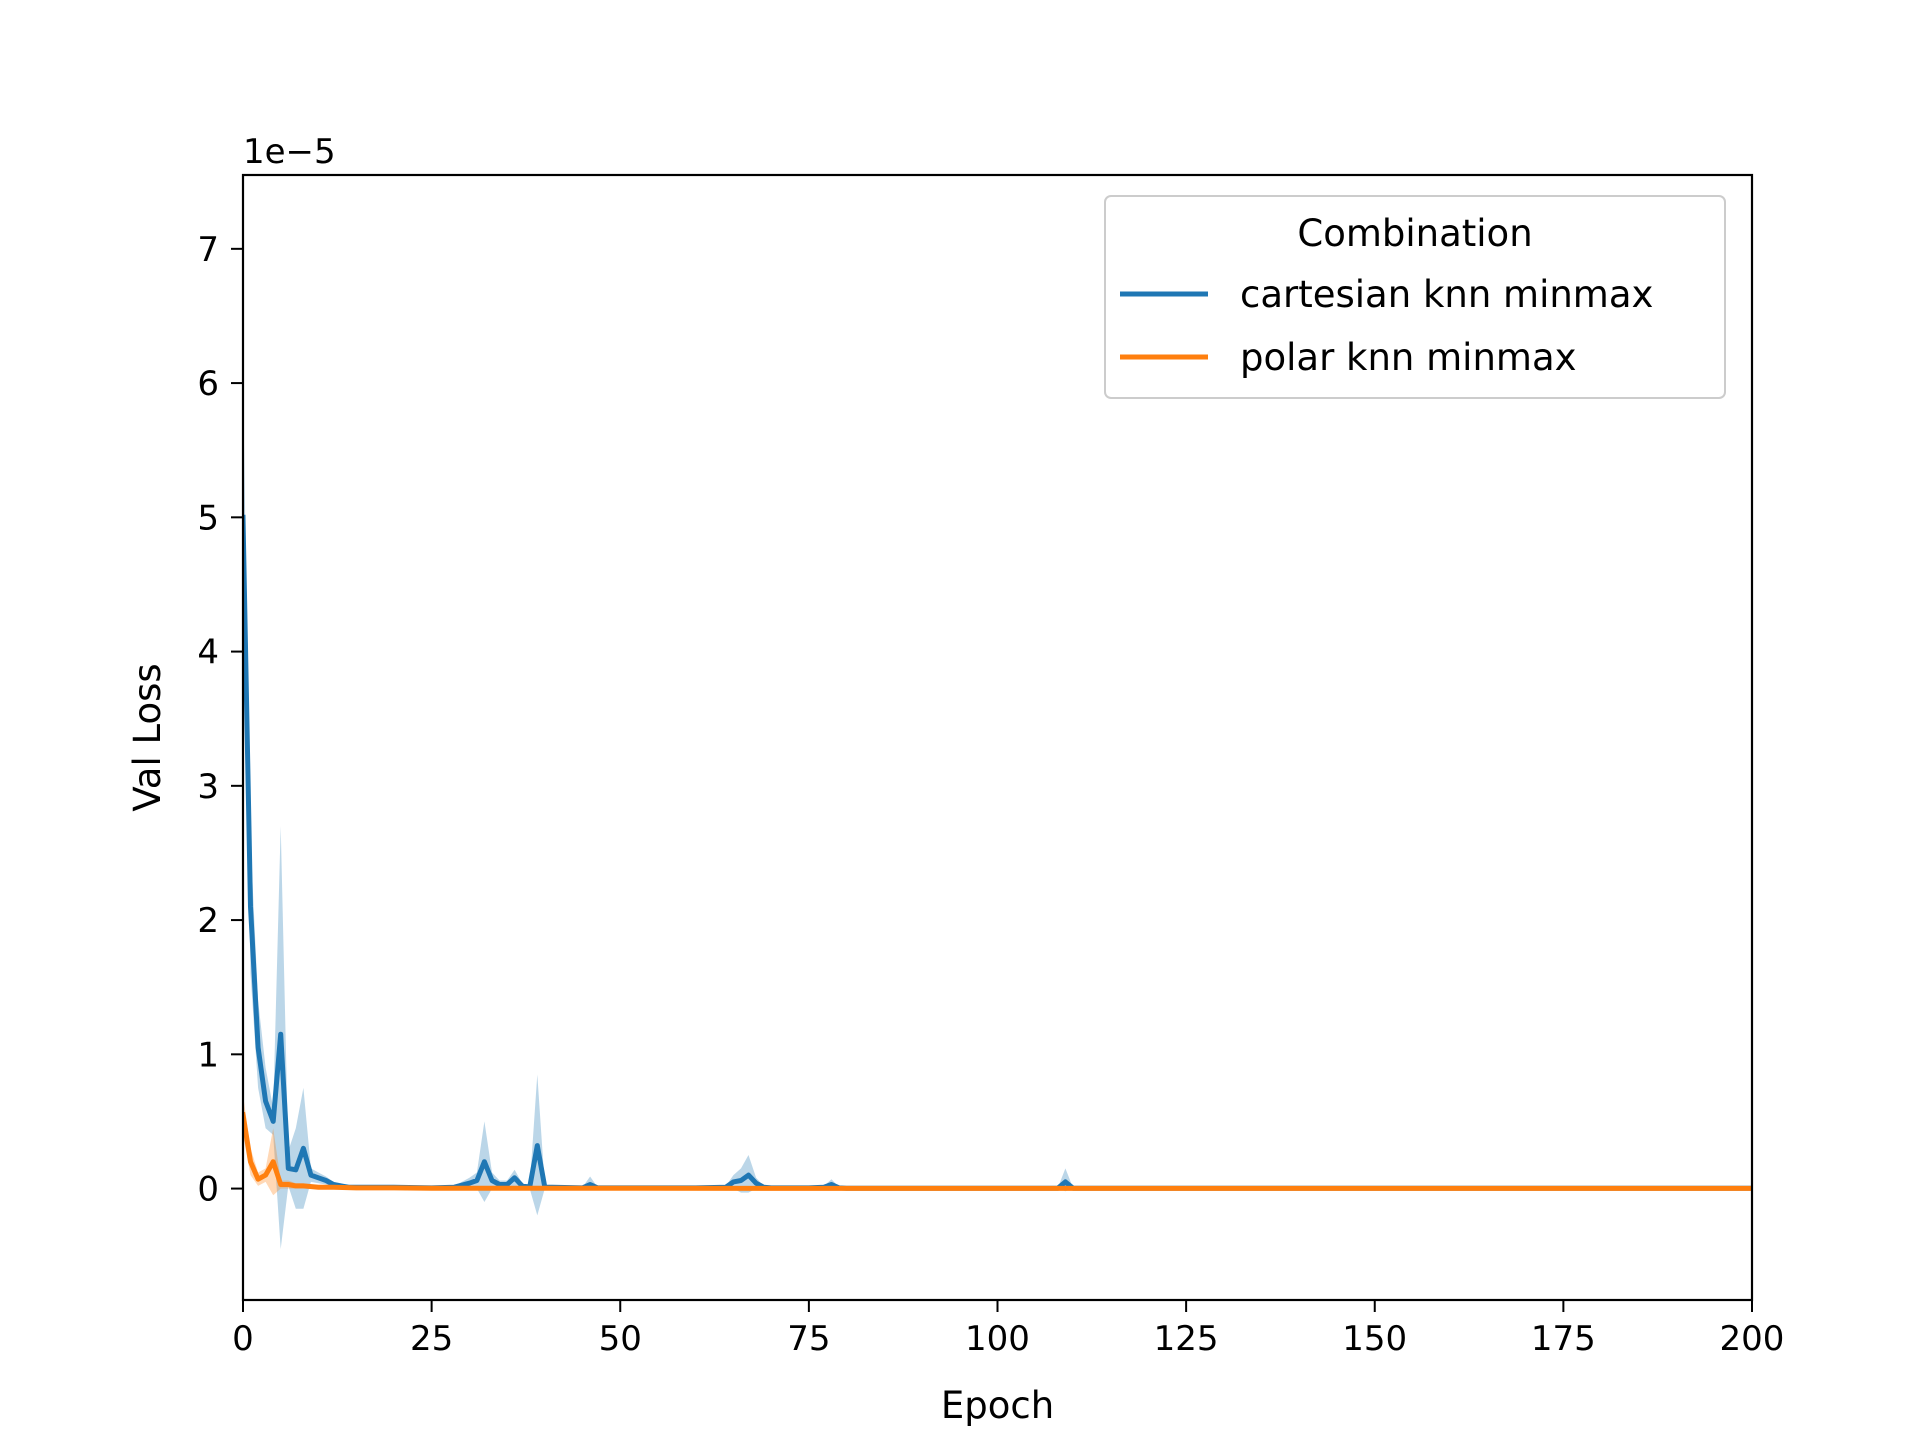 The width and height of the screenshot is (1920, 1440). I want to click on legend-label-2: polar knn minmax, so click(1408, 357).